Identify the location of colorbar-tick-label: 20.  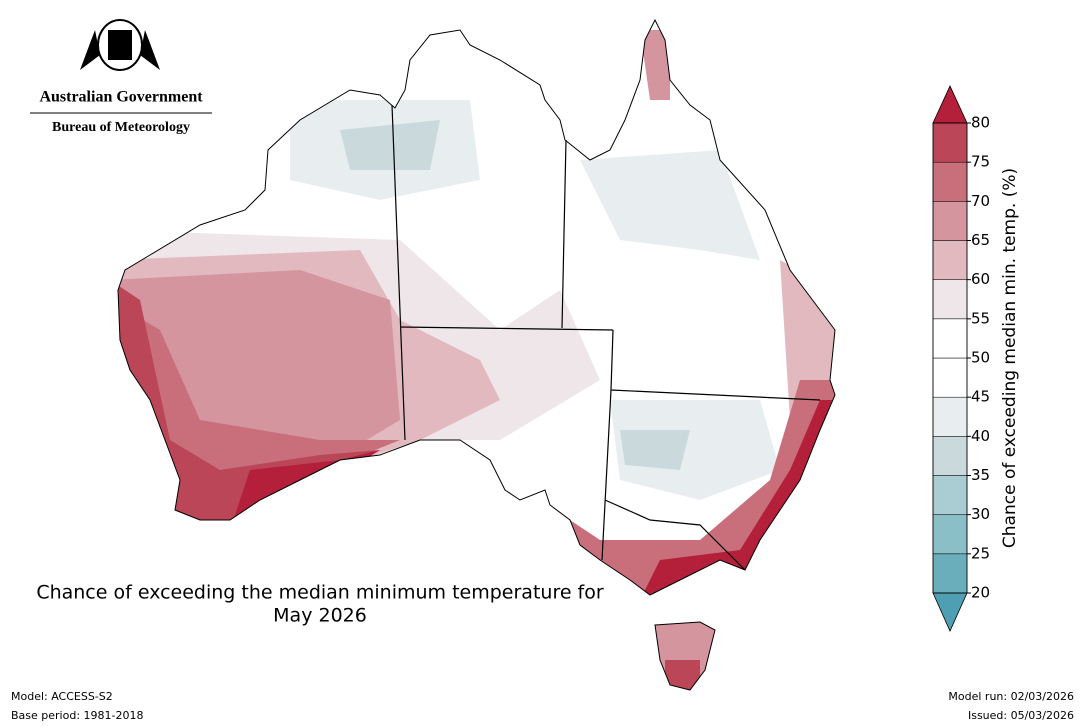
(980, 593).